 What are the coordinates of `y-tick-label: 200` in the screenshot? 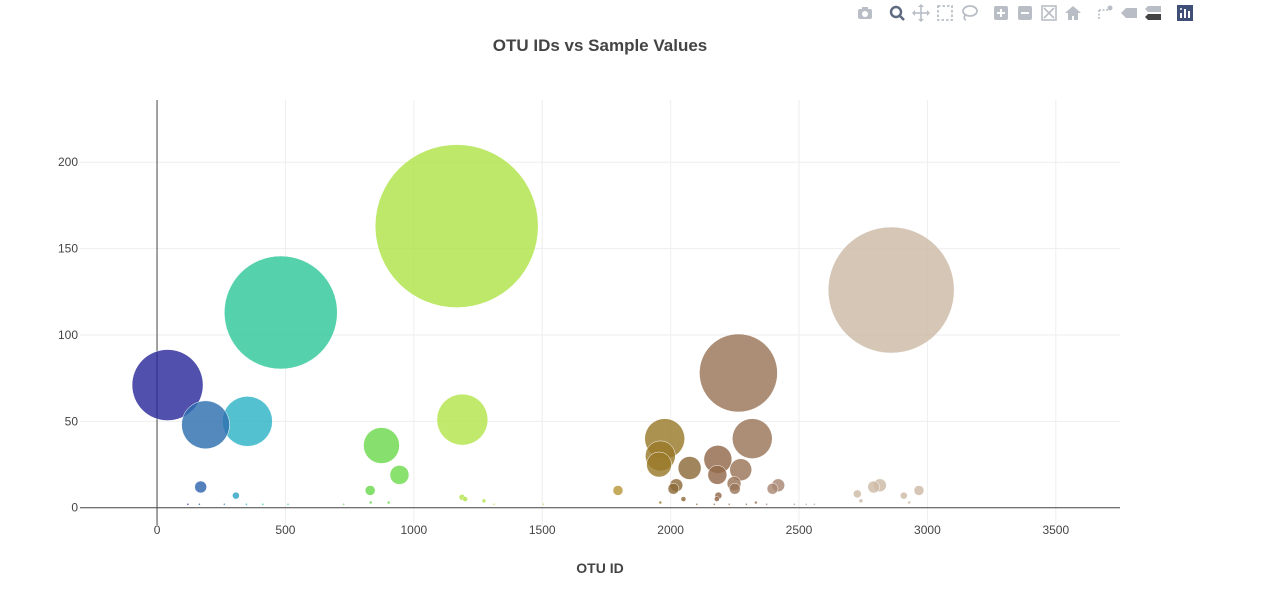 It's located at (68, 162).